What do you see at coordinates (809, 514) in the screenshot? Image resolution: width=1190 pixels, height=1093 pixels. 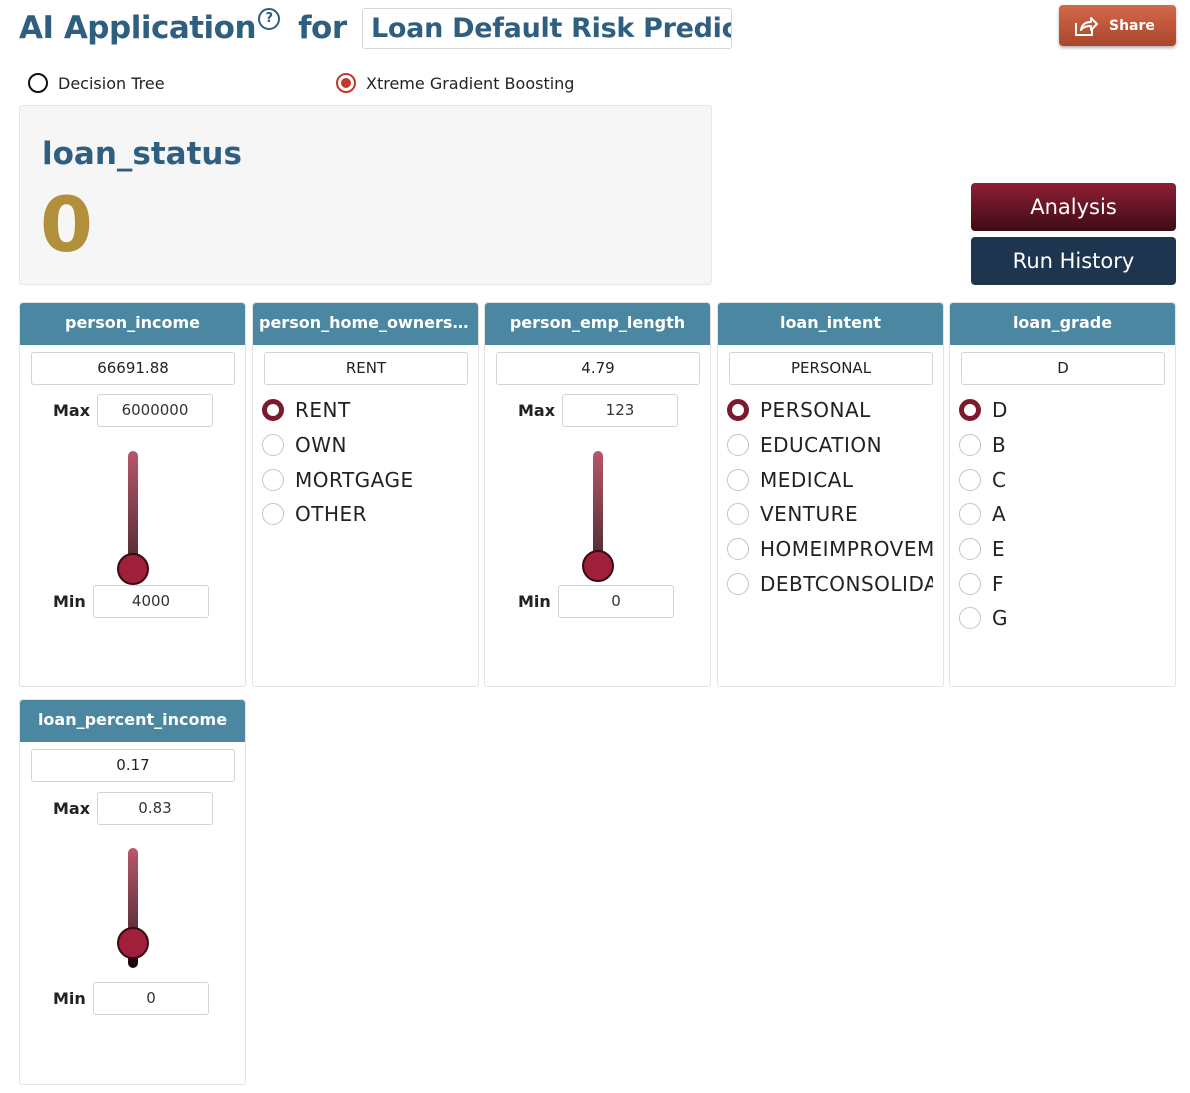 I see `option-label: VENTURE` at bounding box center [809, 514].